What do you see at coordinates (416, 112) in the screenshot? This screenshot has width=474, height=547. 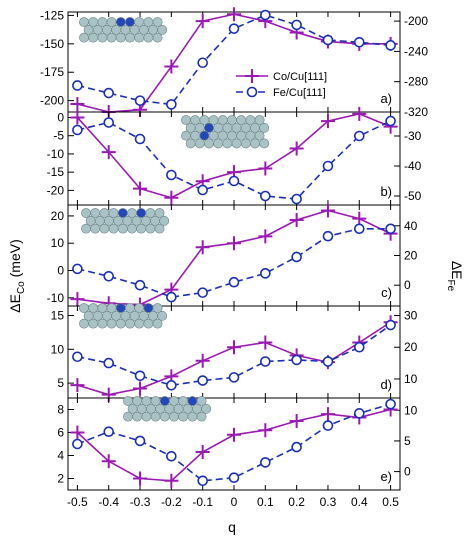 I see `y-tick-label-right: -320` at bounding box center [416, 112].